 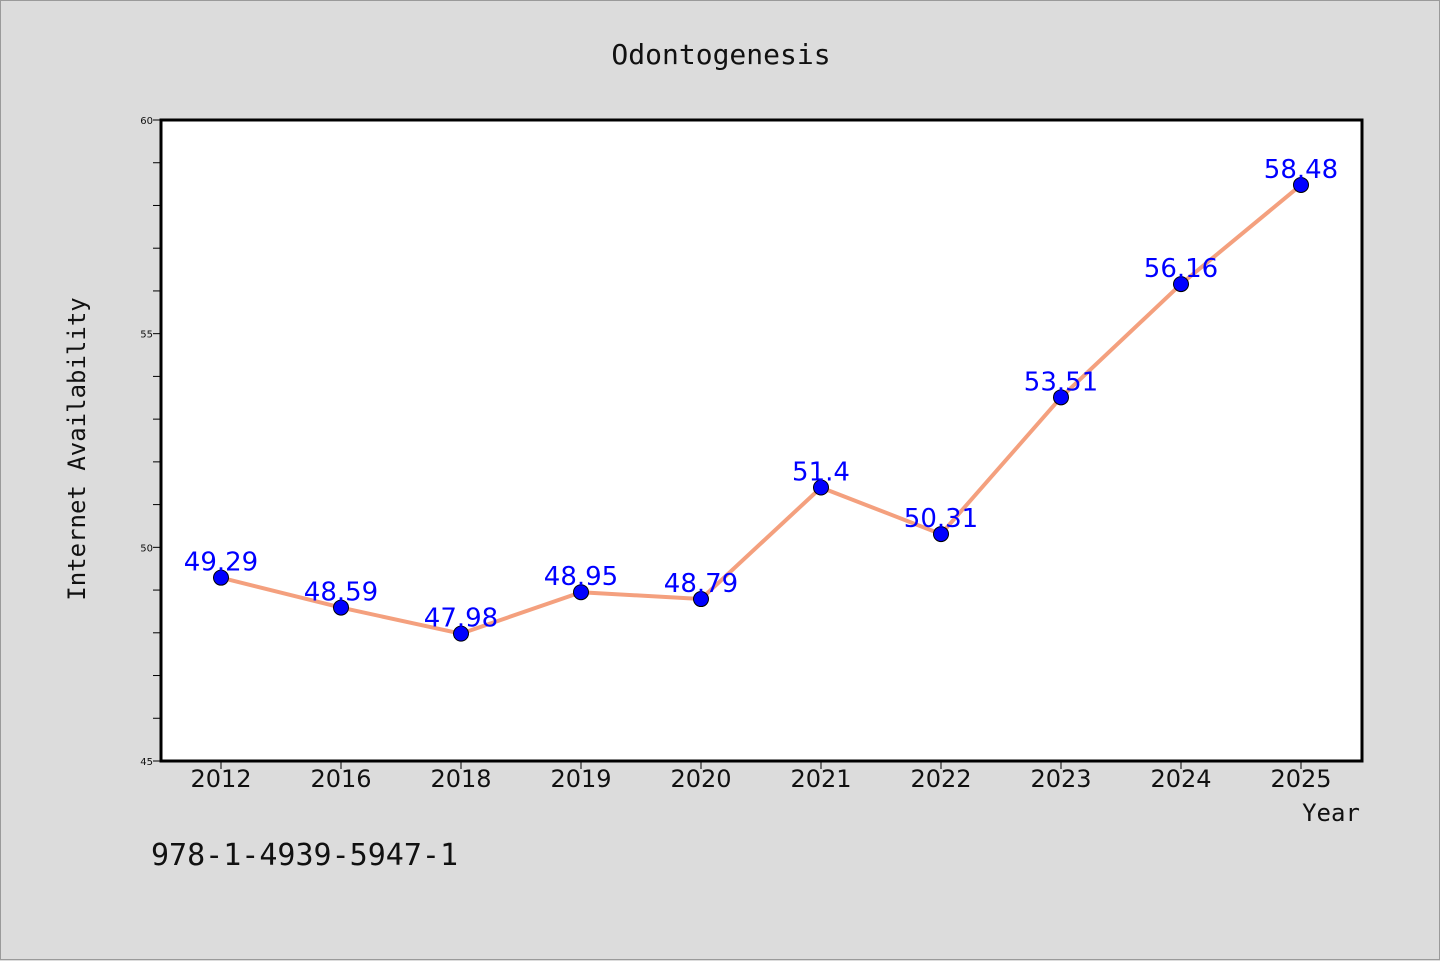 What do you see at coordinates (1181, 269) in the screenshot?
I see `data-label: 56.16` at bounding box center [1181, 269].